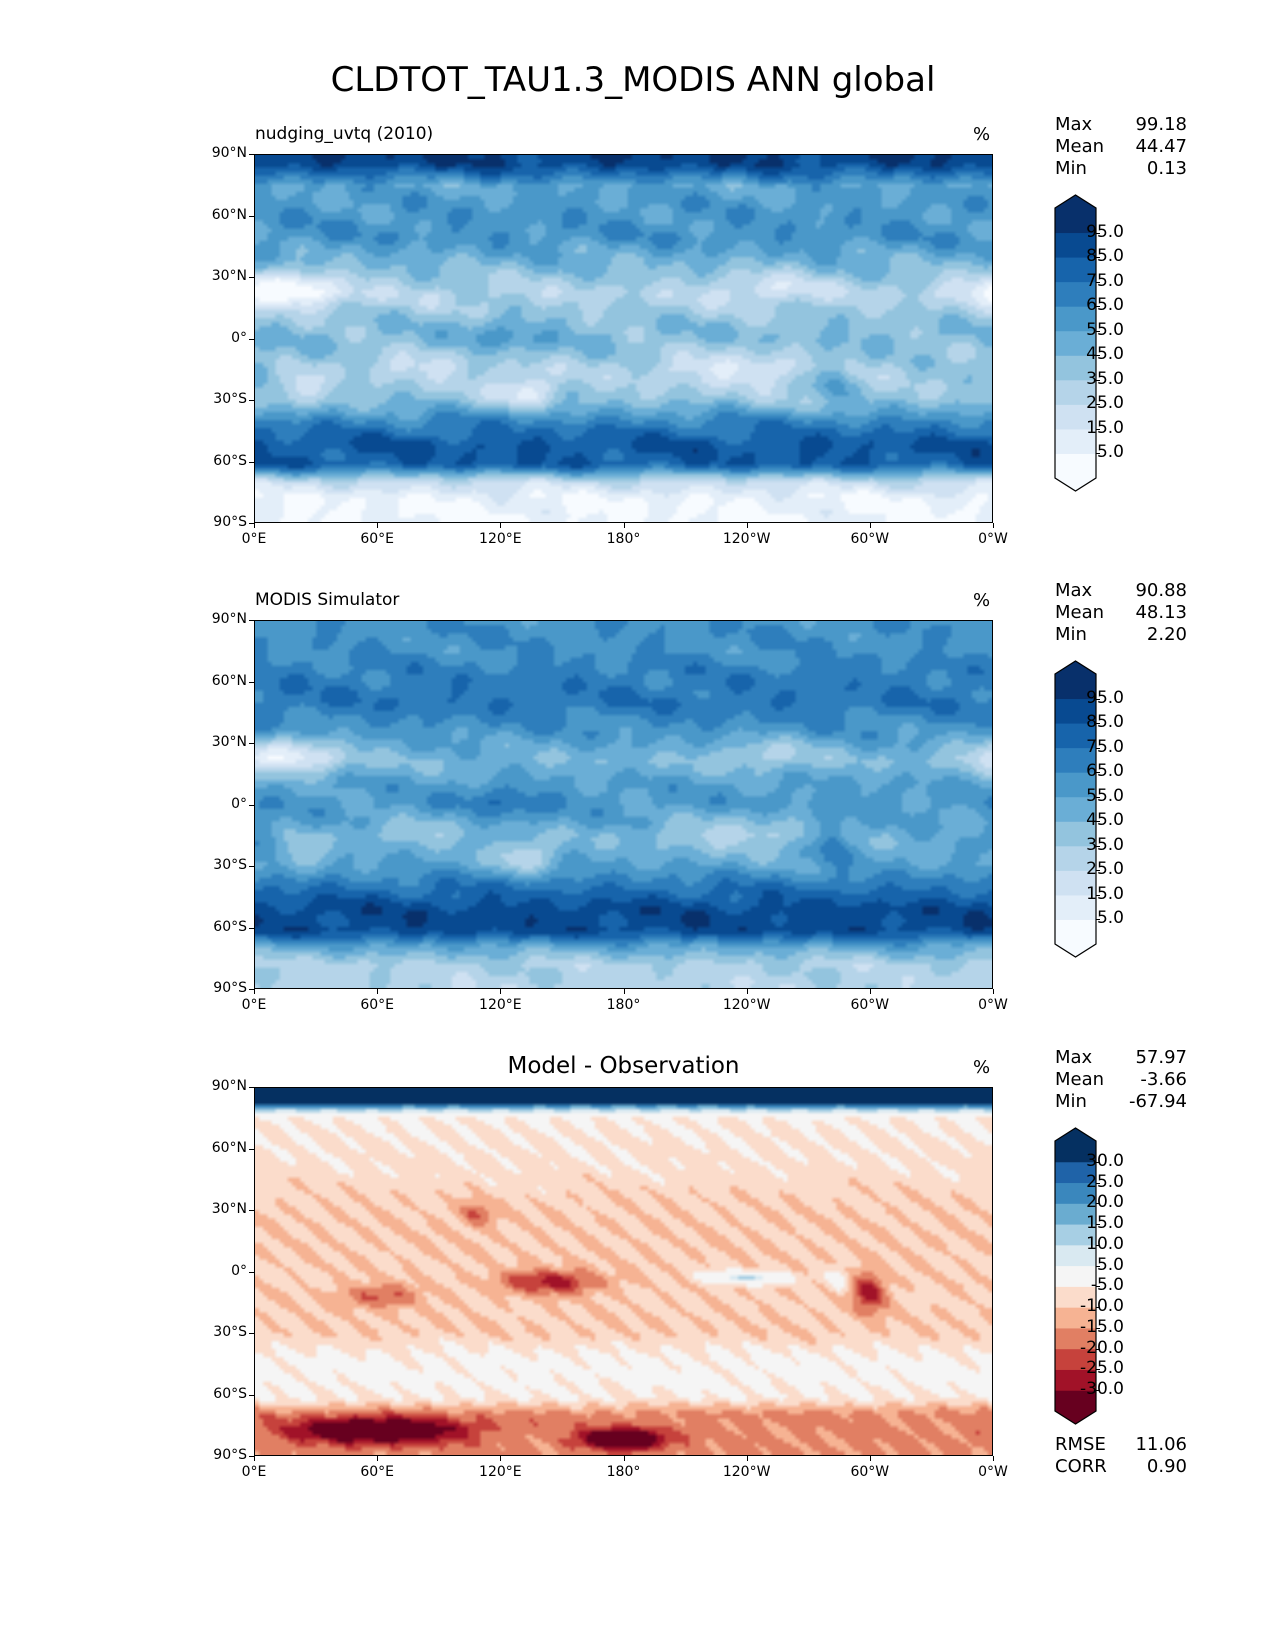 The image size is (1275, 1650). I want to click on colorbar-tick-label: 15.0, so click(1105, 1223).